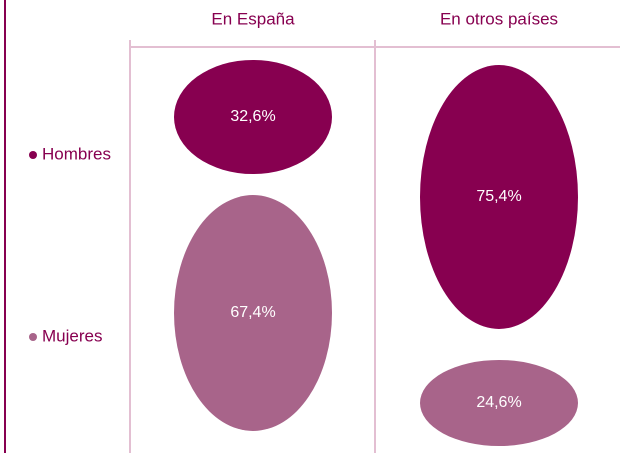  I want to click on legend-label: Hombres, so click(76, 153).